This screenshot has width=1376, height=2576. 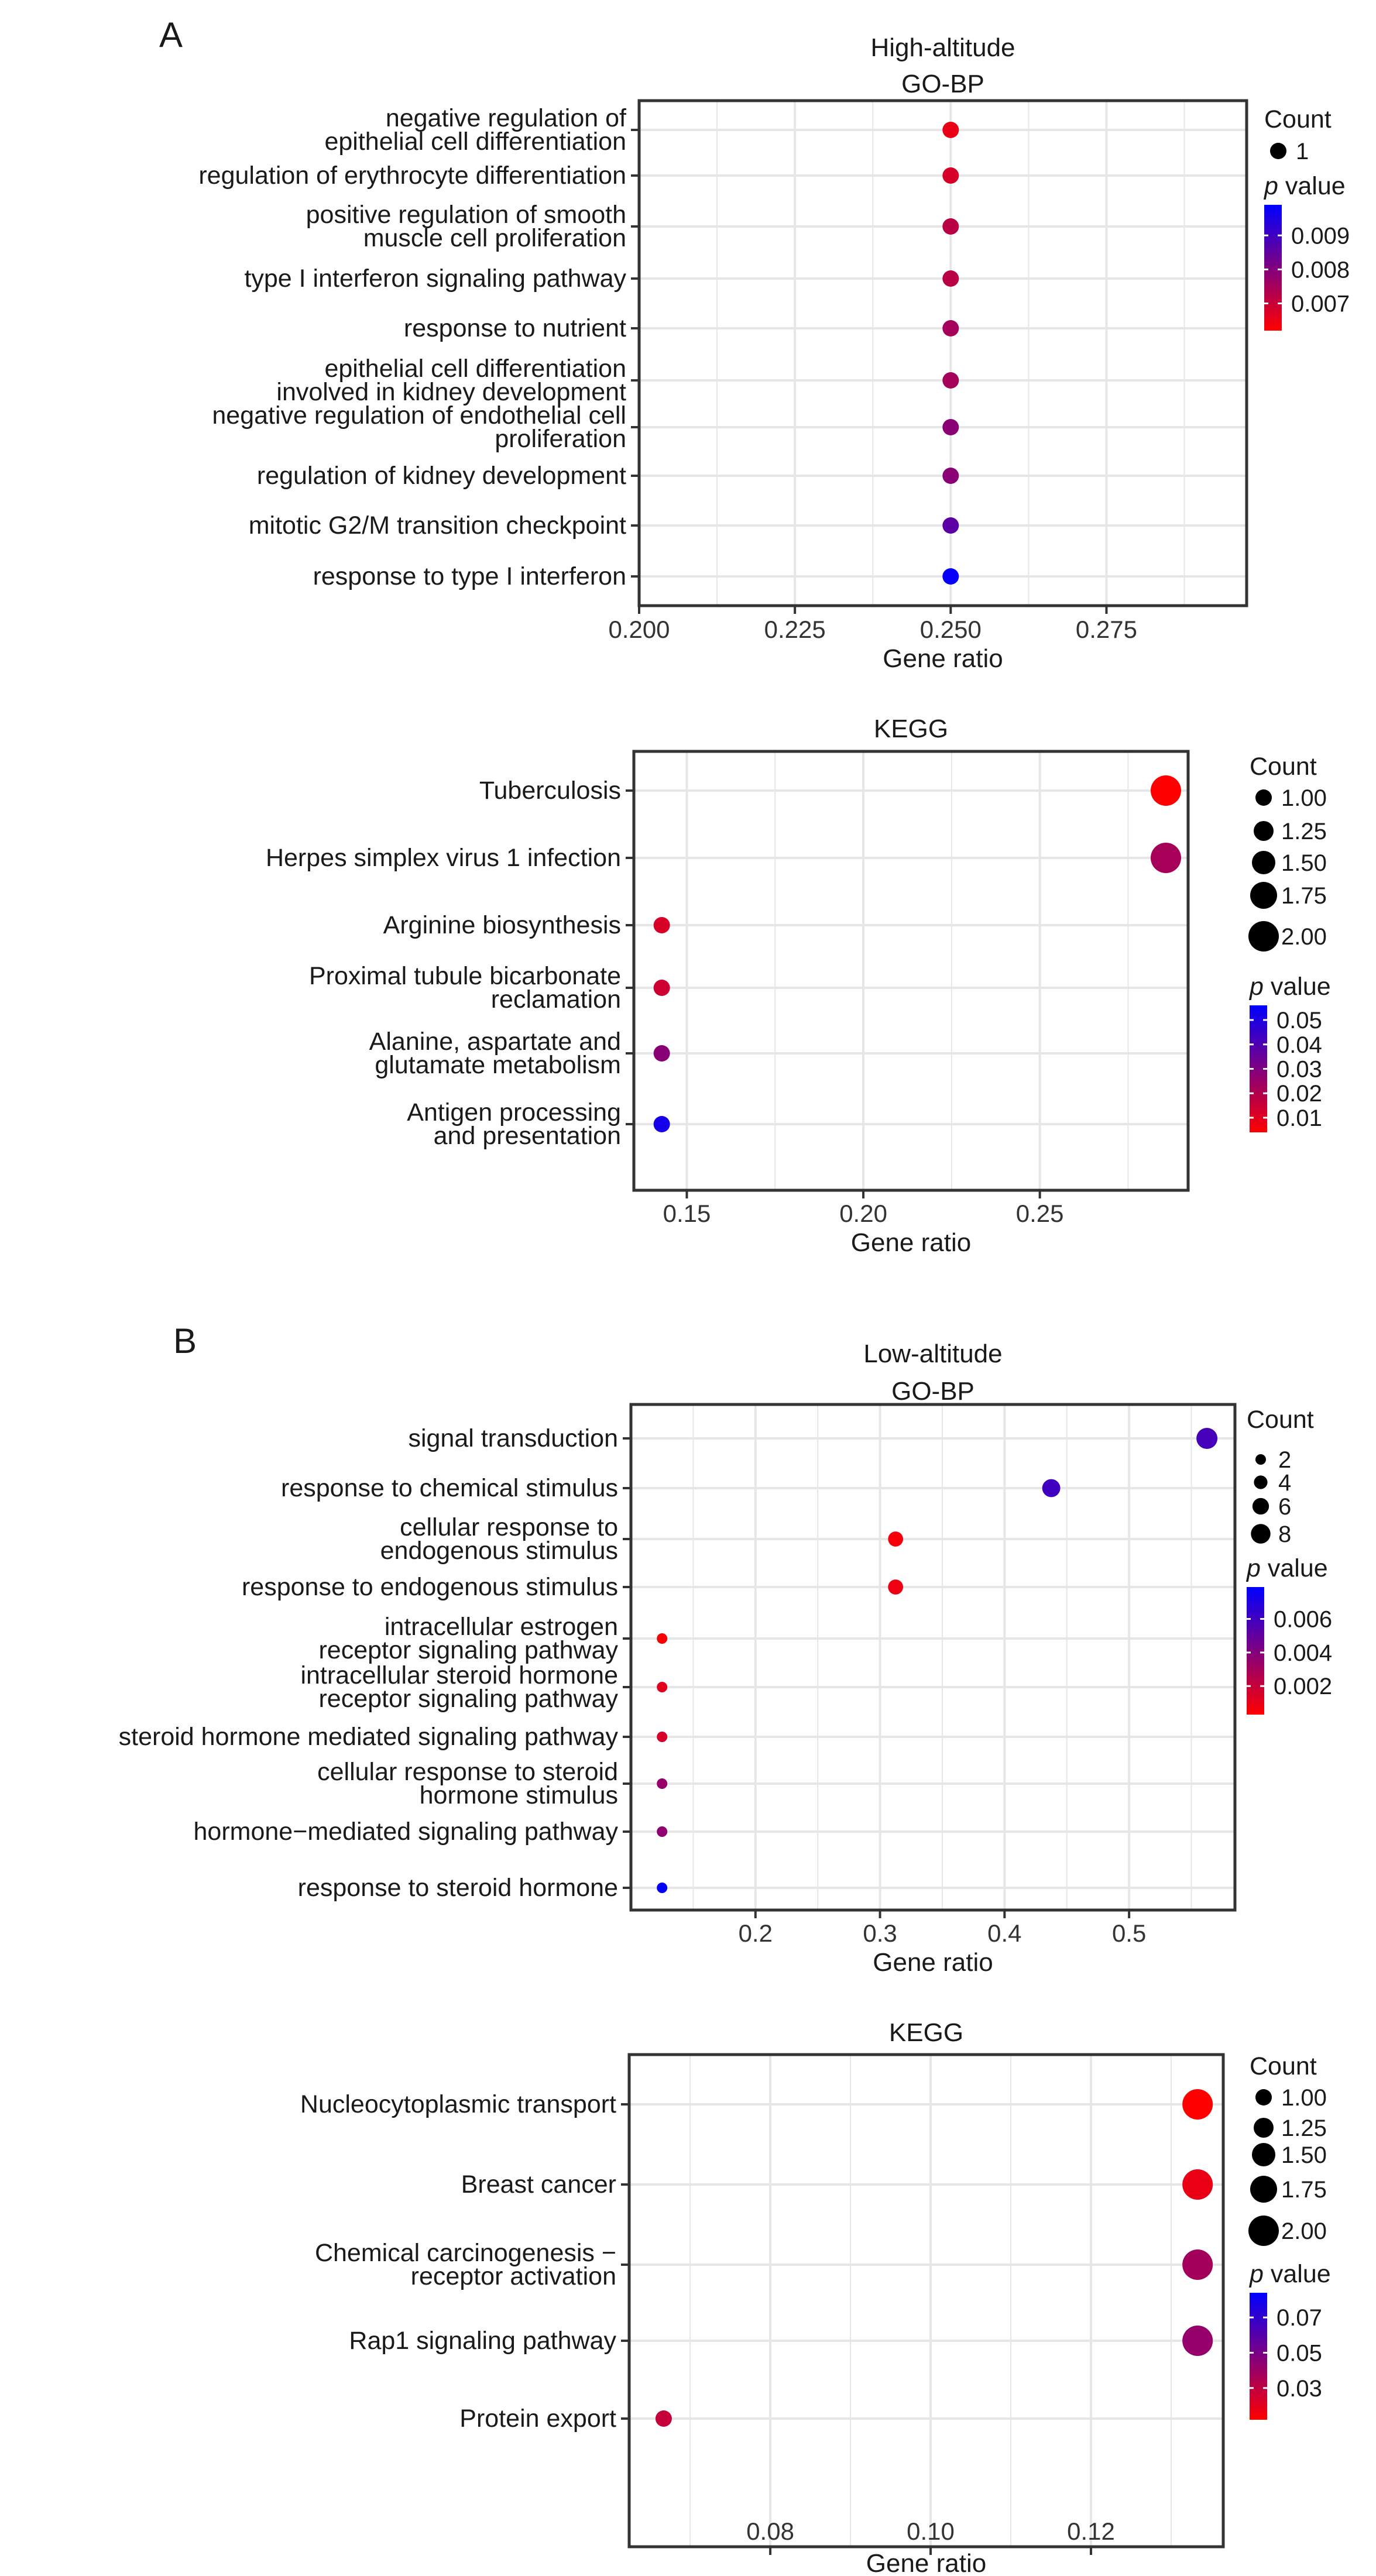 What do you see at coordinates (469, 576) in the screenshot?
I see `y-tick-label: response to type I interferon` at bounding box center [469, 576].